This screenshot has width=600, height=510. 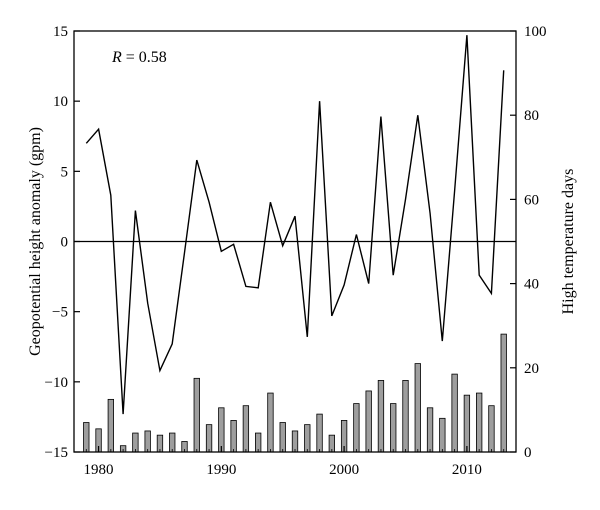 What do you see at coordinates (344, 470) in the screenshot?
I see `x-tick-label: 2000` at bounding box center [344, 470].